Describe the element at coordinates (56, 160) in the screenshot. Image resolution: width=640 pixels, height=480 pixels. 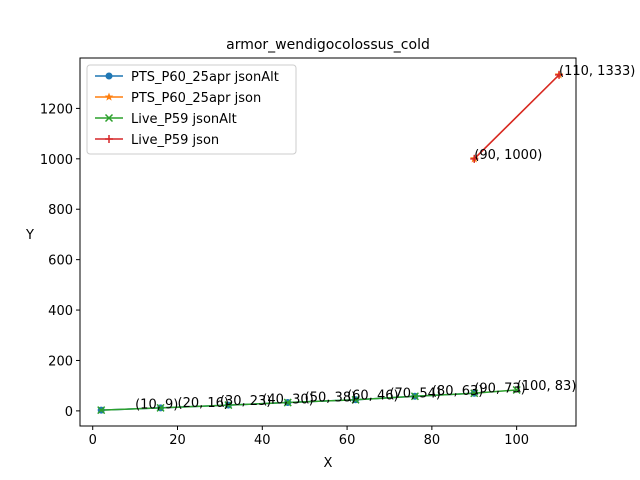
I see `y-tick-label: 1000` at that location.